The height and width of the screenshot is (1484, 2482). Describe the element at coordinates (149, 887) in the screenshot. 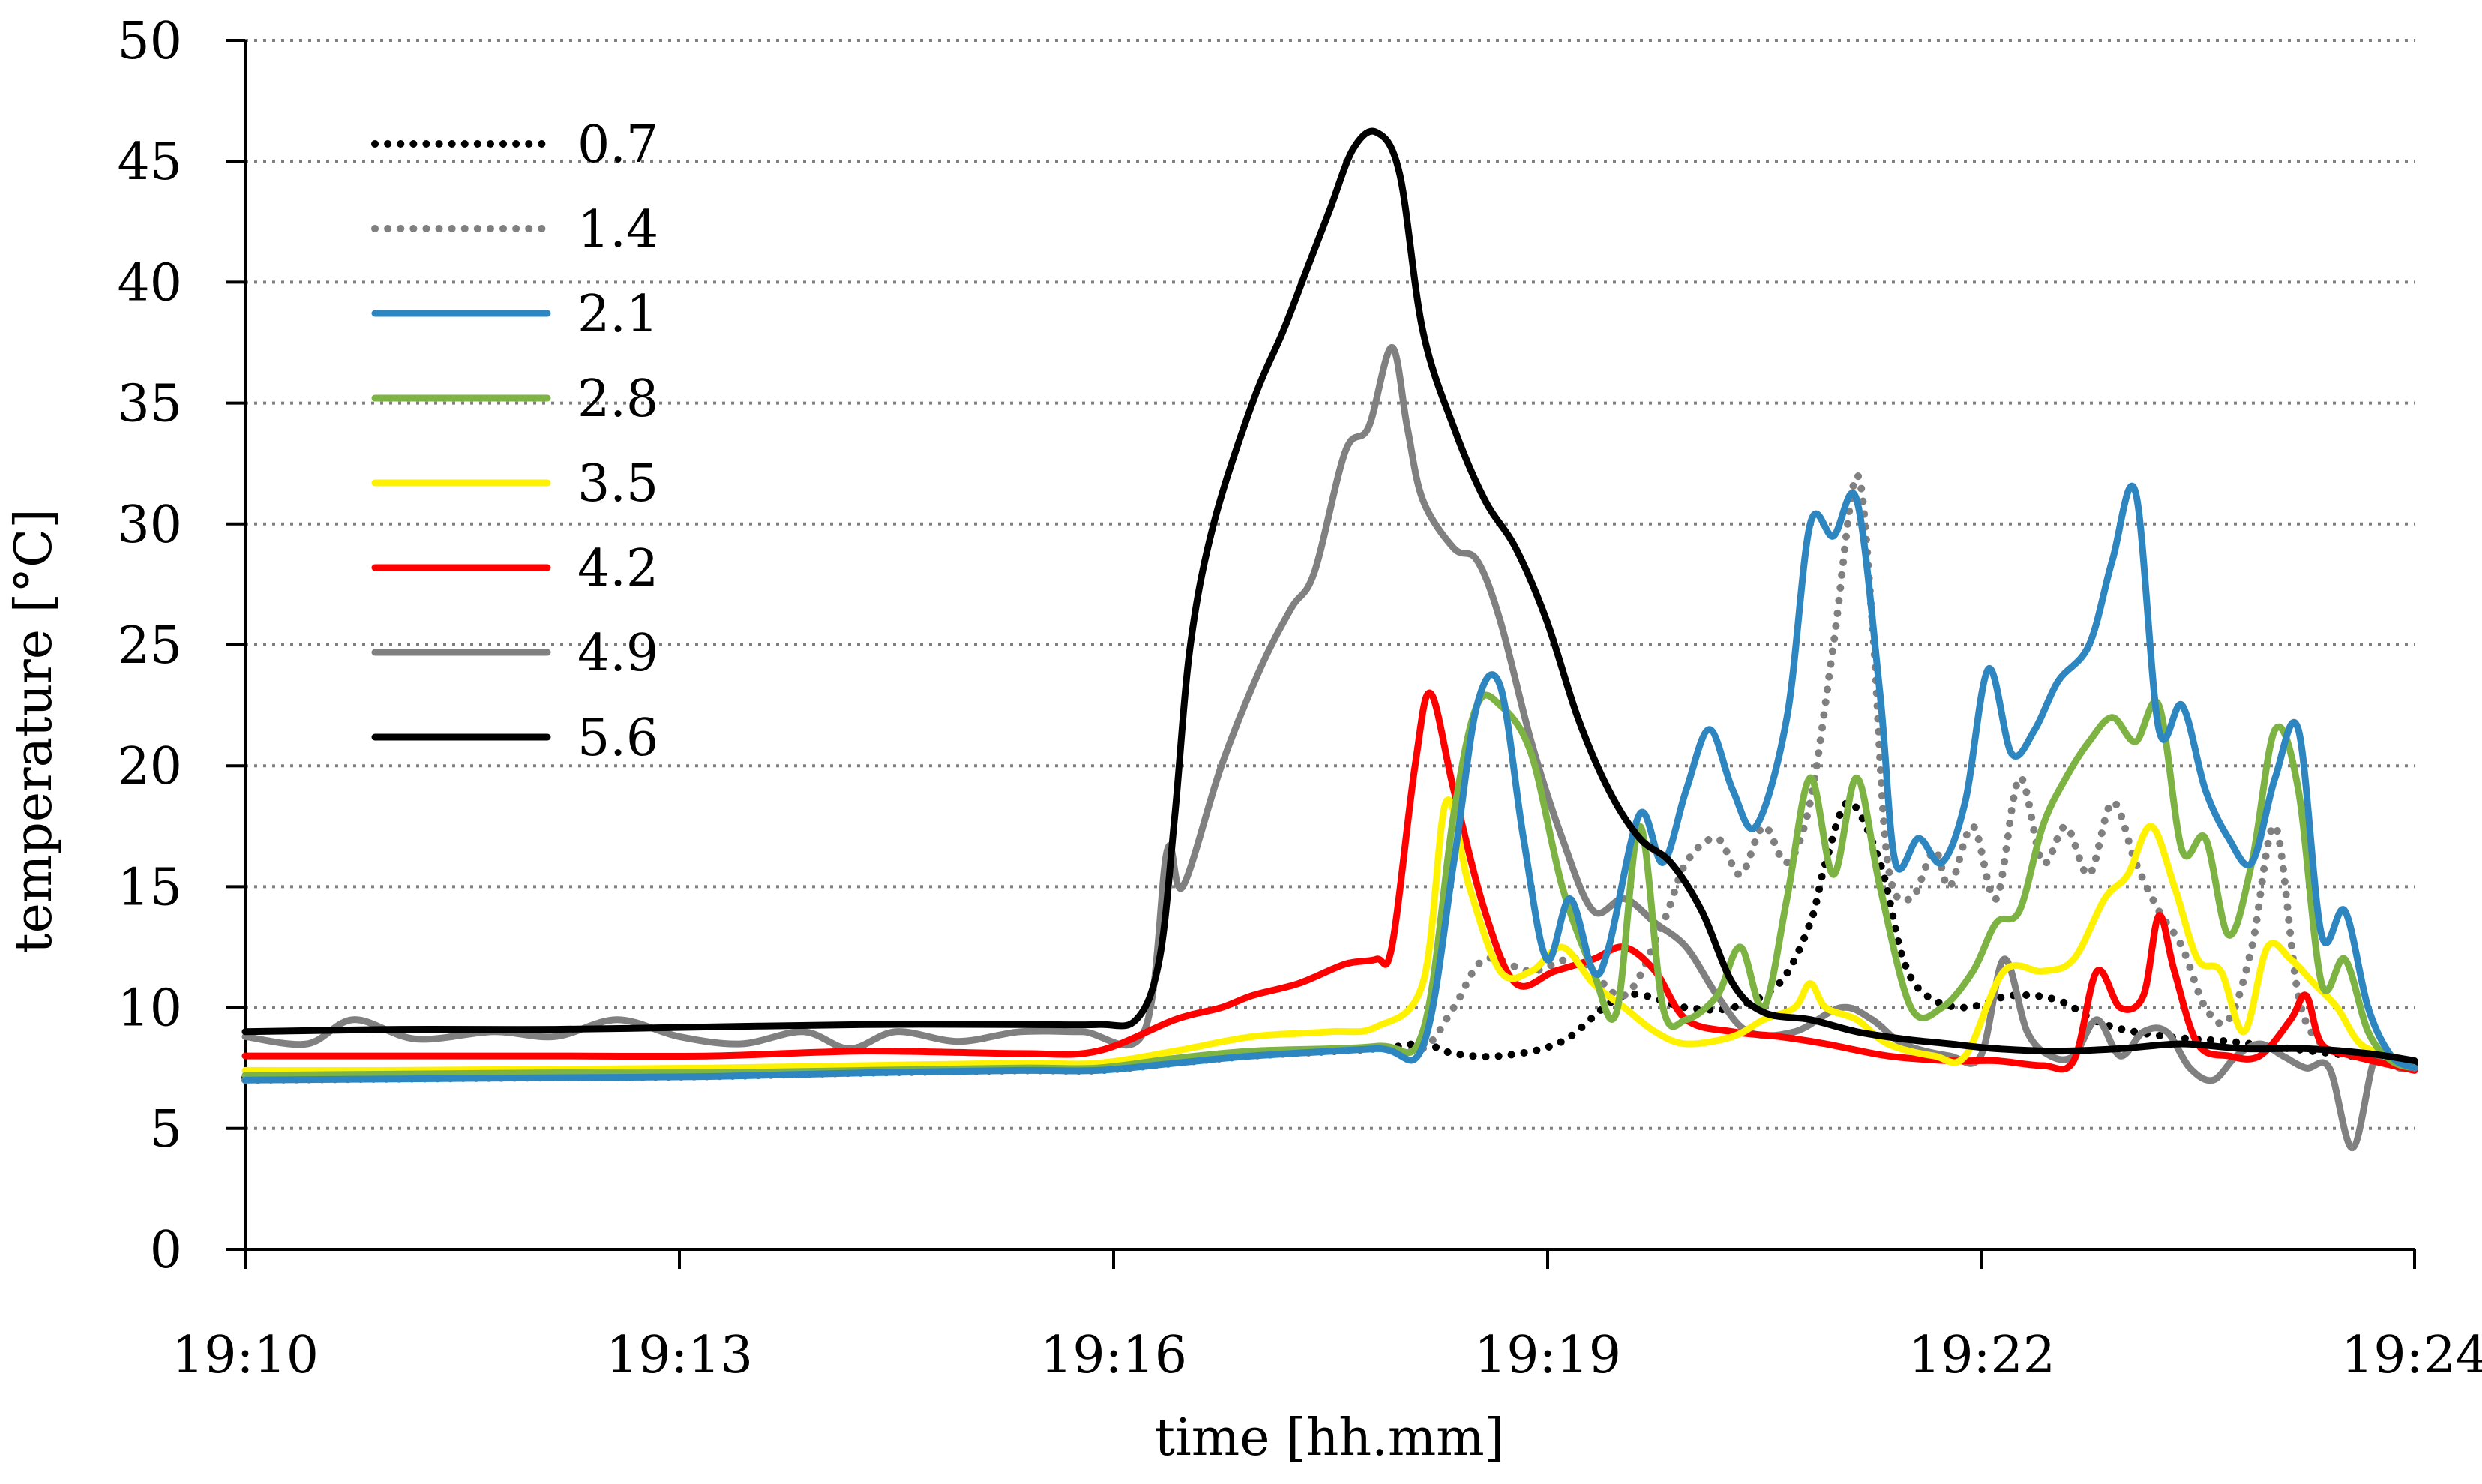

I see `y-tick-label: 15` at that location.